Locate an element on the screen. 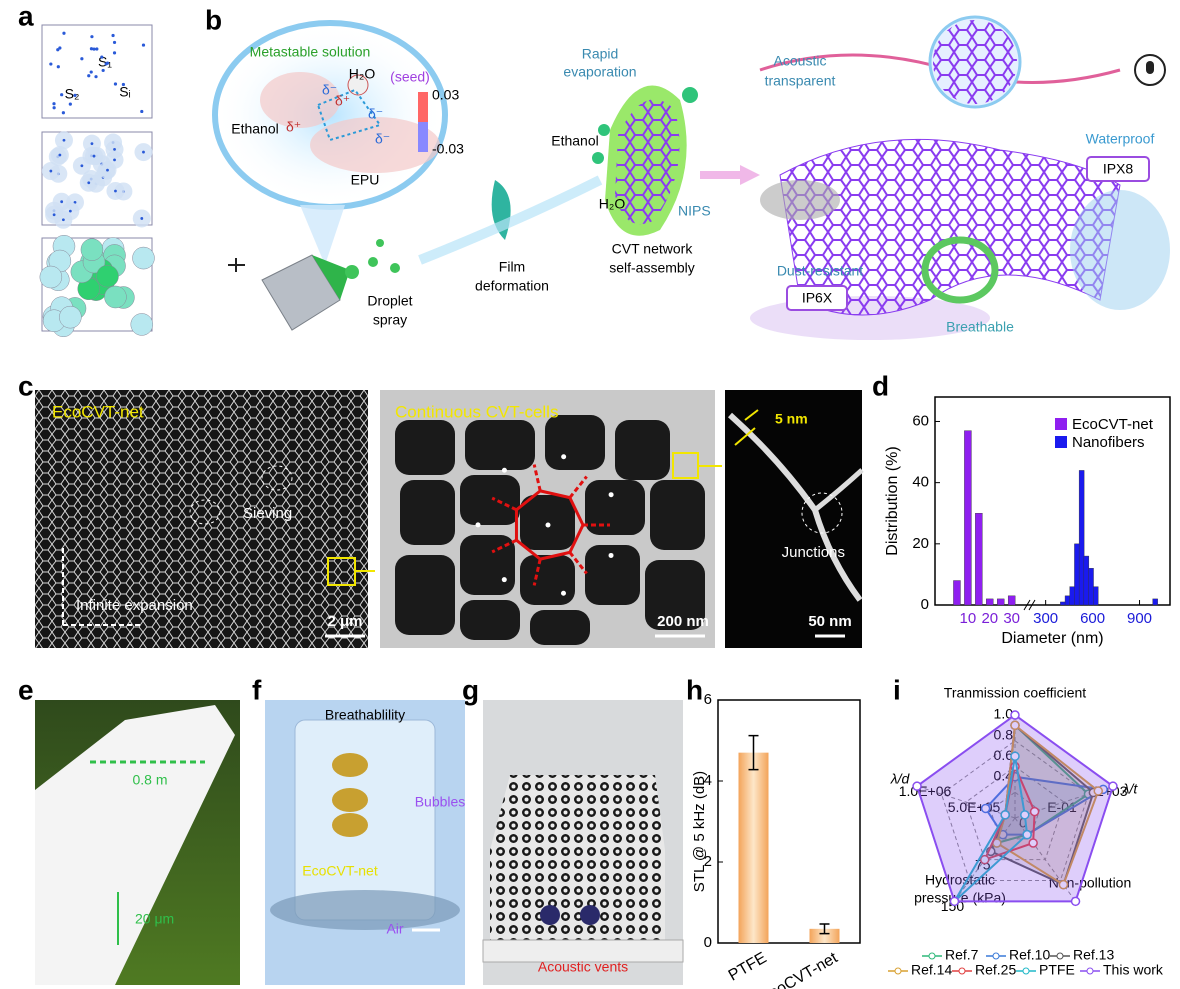 Image resolution: width=1180 pixels, height=989 pixels. highlight is located at coordinates (822, 513).